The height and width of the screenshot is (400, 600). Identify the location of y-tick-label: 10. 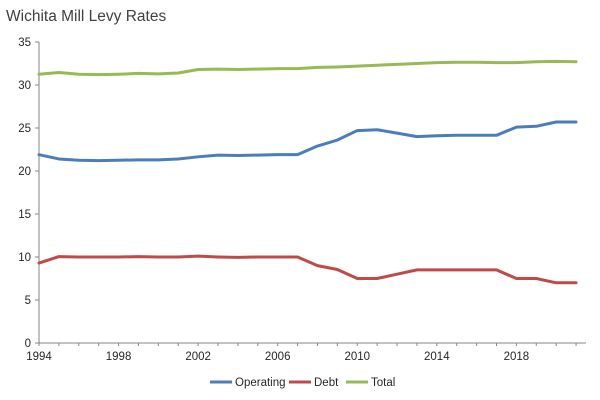
(24, 258).